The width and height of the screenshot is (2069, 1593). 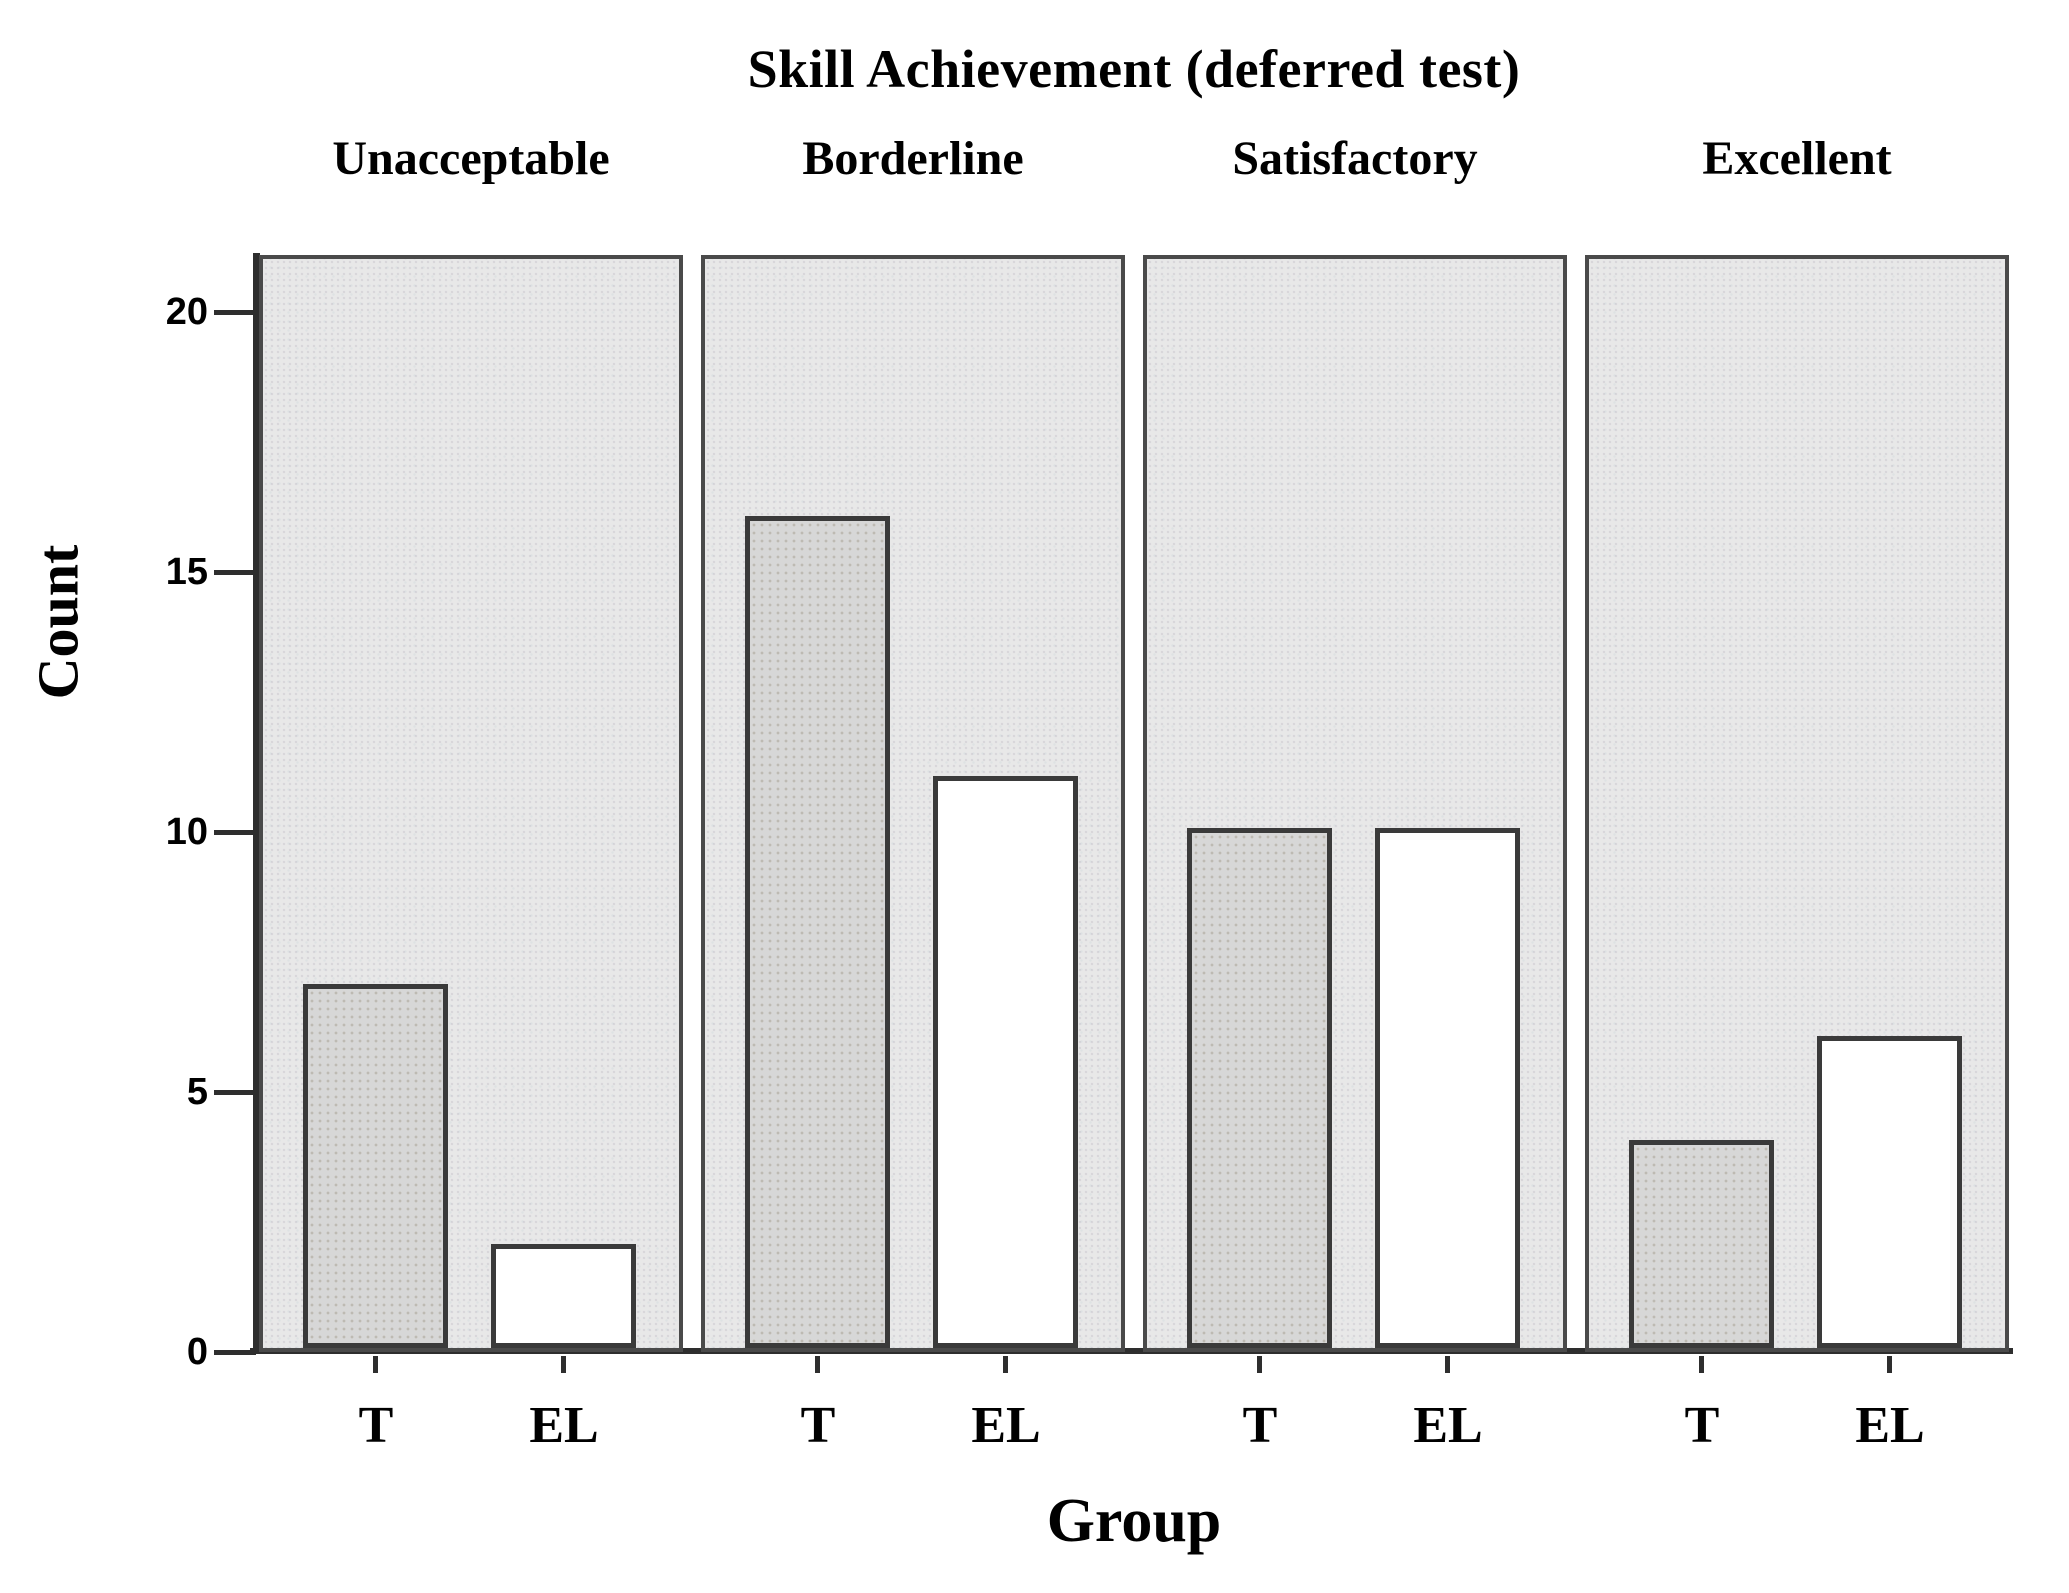 What do you see at coordinates (1447, 1364) in the screenshot?
I see `x-tick-mark-satisfactory-el` at bounding box center [1447, 1364].